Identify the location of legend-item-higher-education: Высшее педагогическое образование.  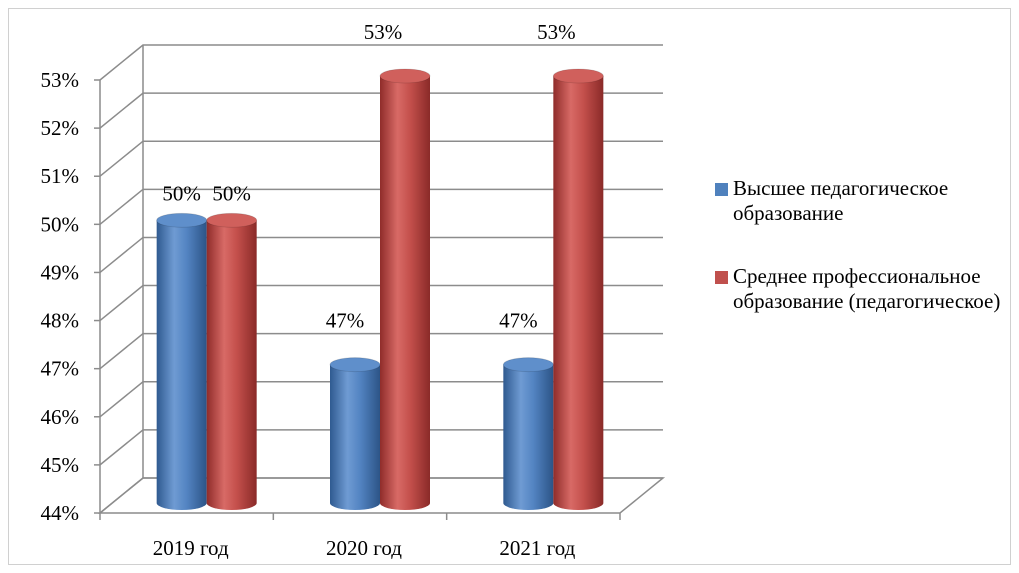
(865, 201).